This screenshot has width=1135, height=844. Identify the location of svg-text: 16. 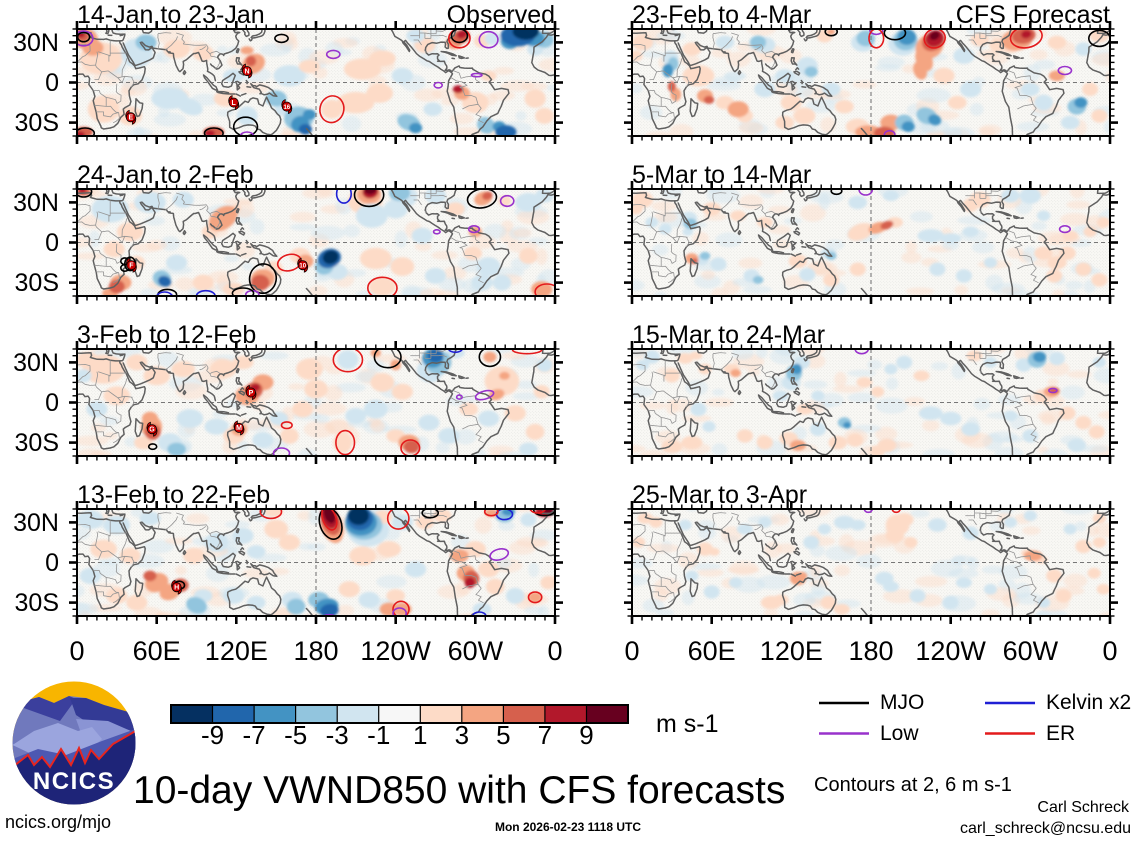
(286, 108).